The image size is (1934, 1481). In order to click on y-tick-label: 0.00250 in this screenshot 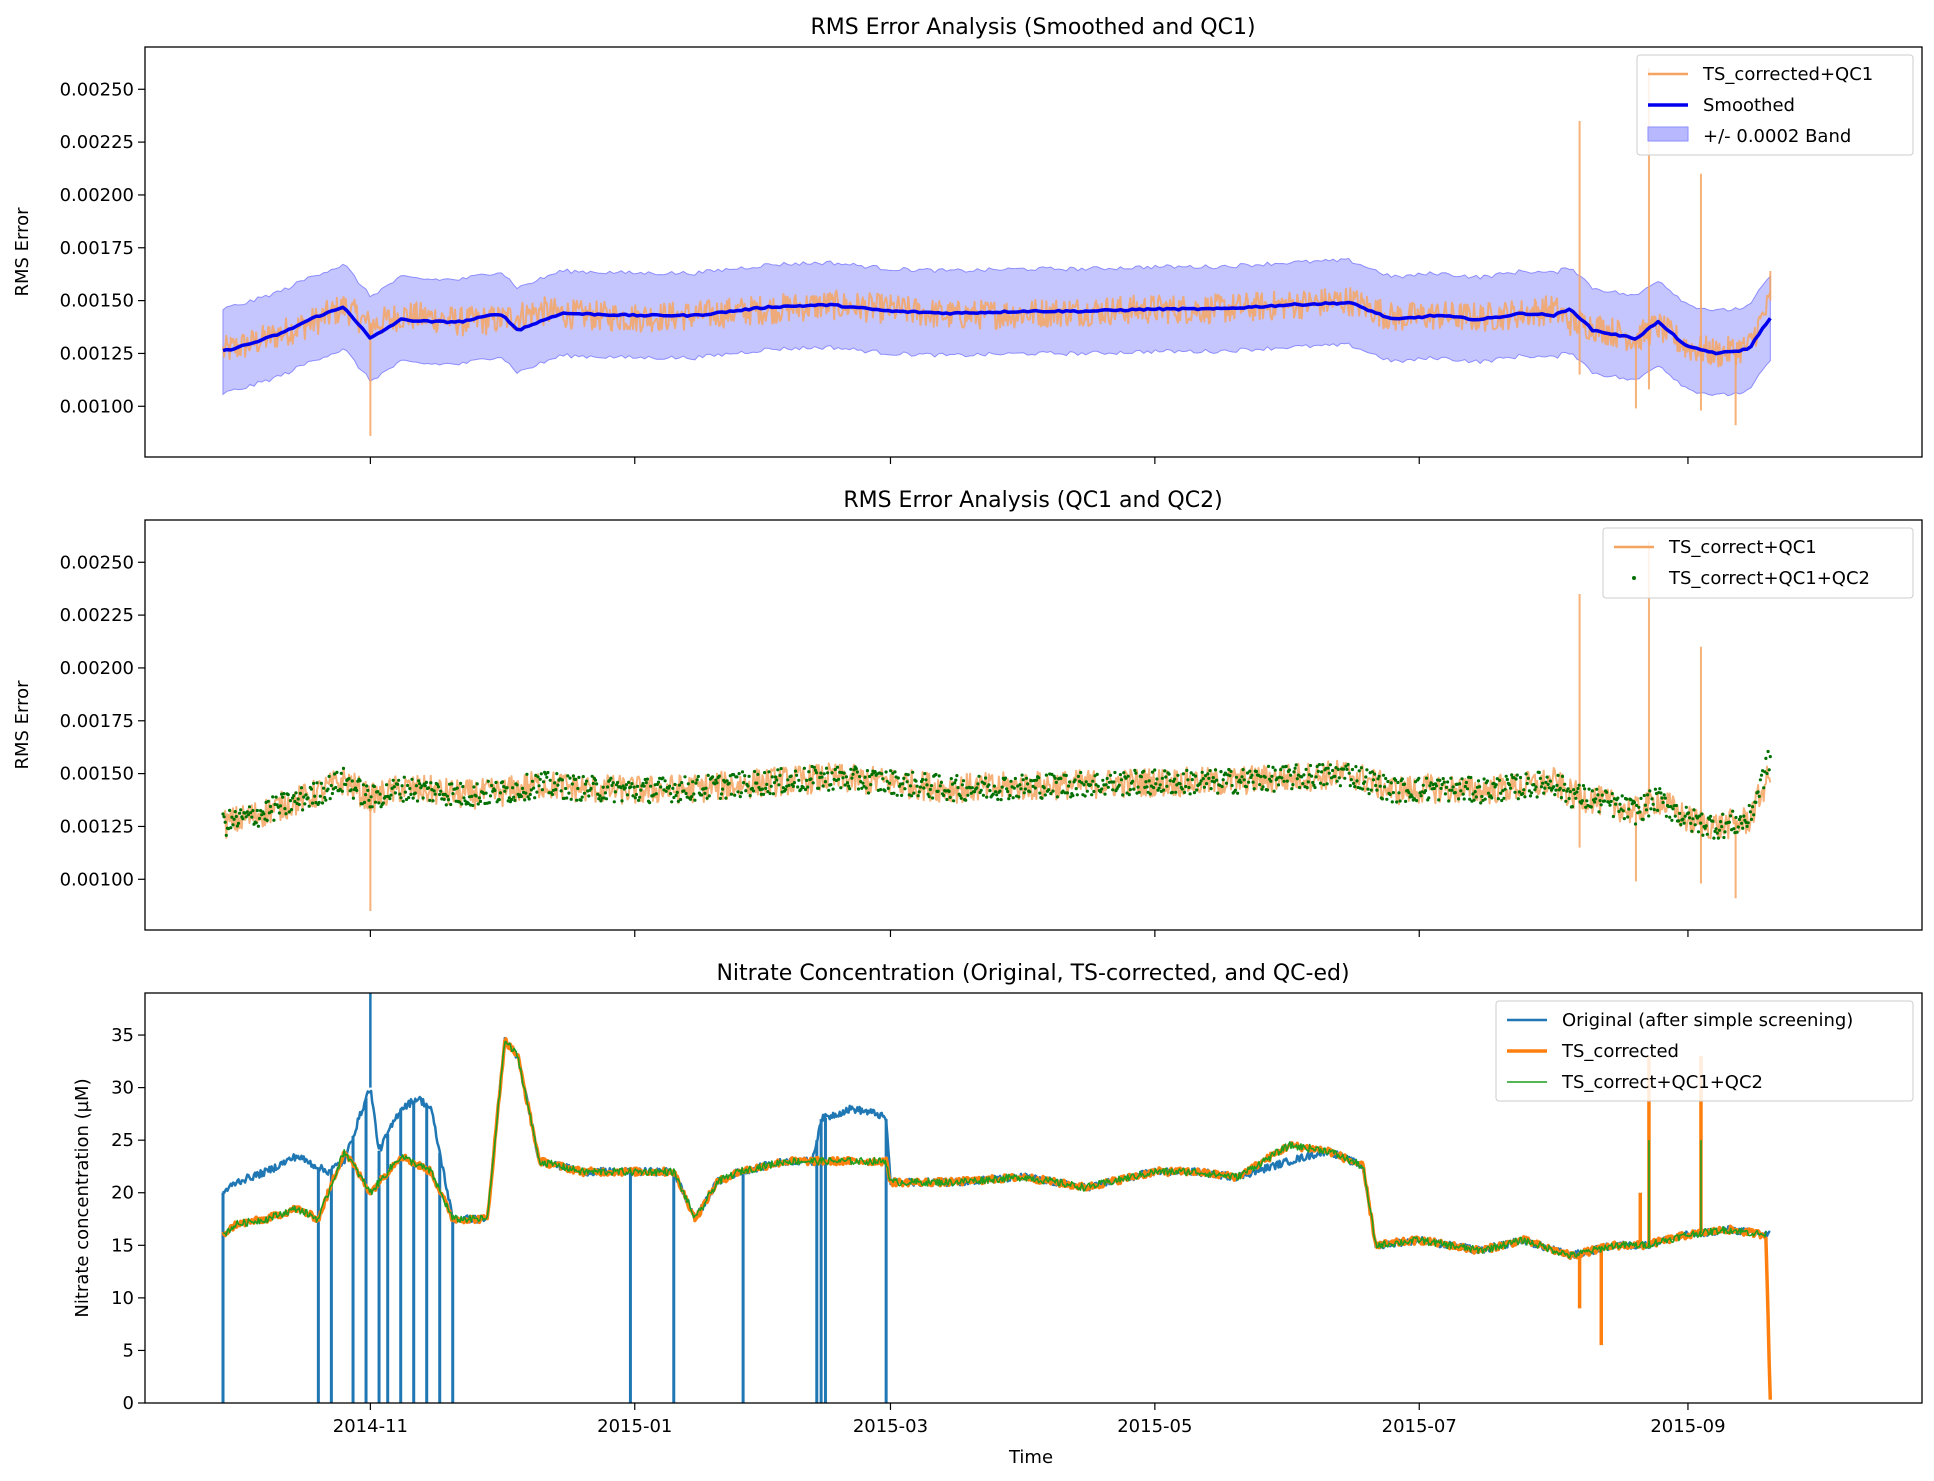, I will do `click(97, 562)`.